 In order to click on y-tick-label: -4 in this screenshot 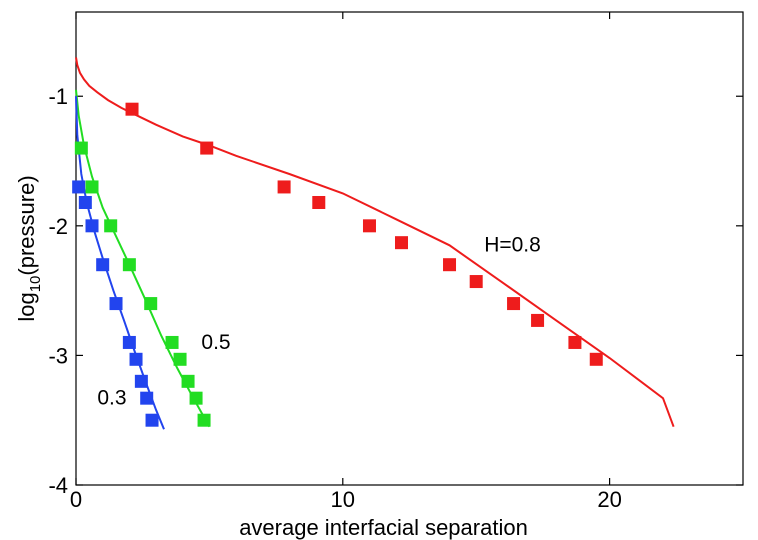, I will do `click(58, 485)`.